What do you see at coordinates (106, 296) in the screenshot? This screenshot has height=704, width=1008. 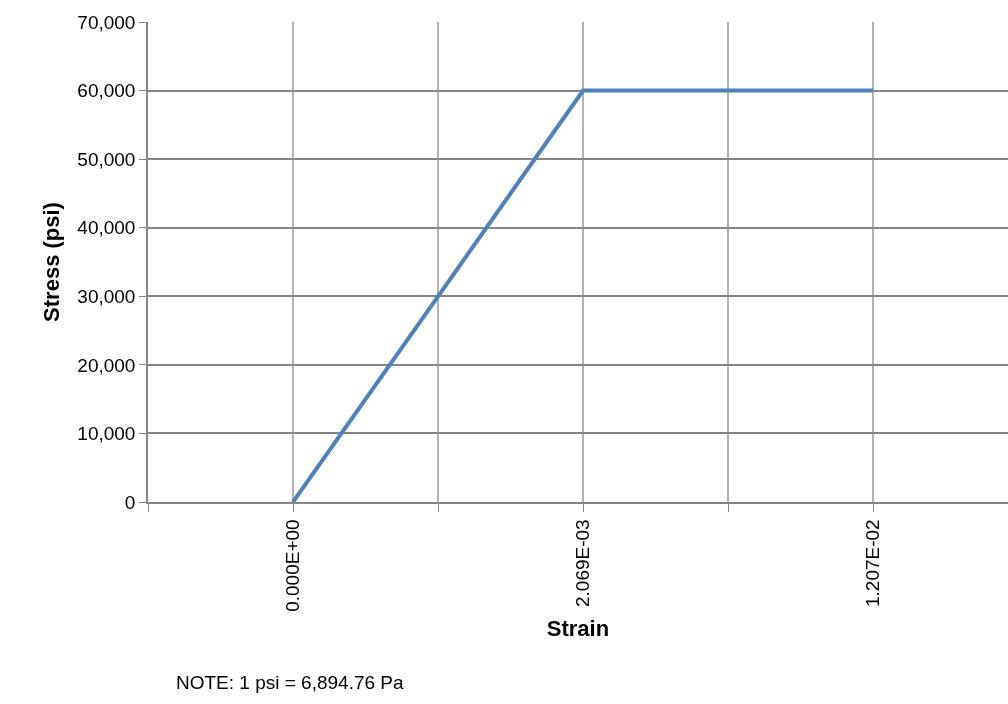 I see `y-tick-label: 30,000` at bounding box center [106, 296].